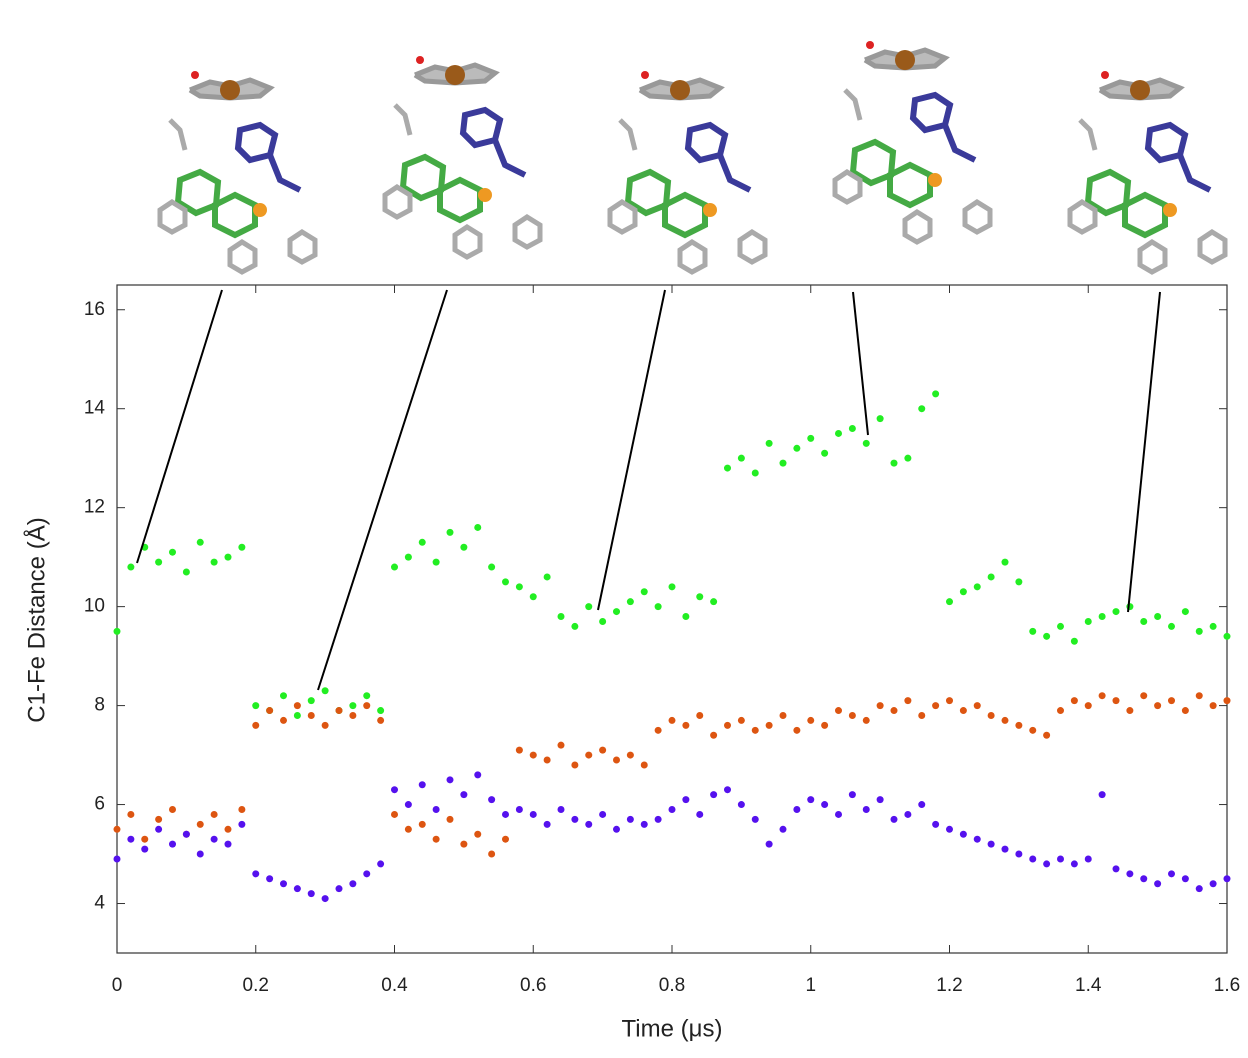  What do you see at coordinates (99, 903) in the screenshot?
I see `y-tick-label: 4` at bounding box center [99, 903].